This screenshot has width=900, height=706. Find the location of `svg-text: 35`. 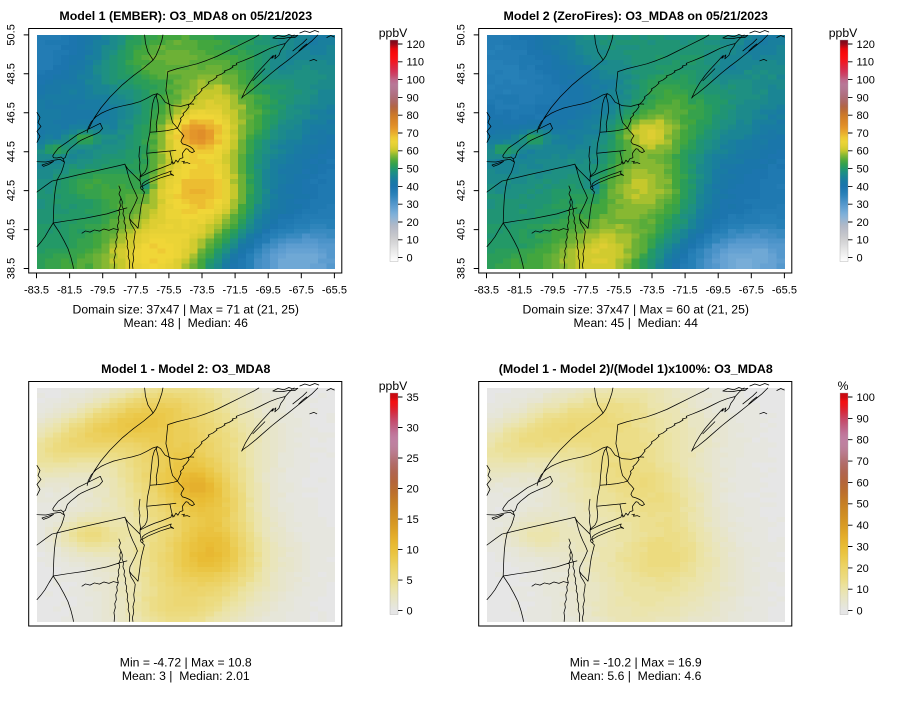

svg-text: 35 is located at coordinates (413, 398).